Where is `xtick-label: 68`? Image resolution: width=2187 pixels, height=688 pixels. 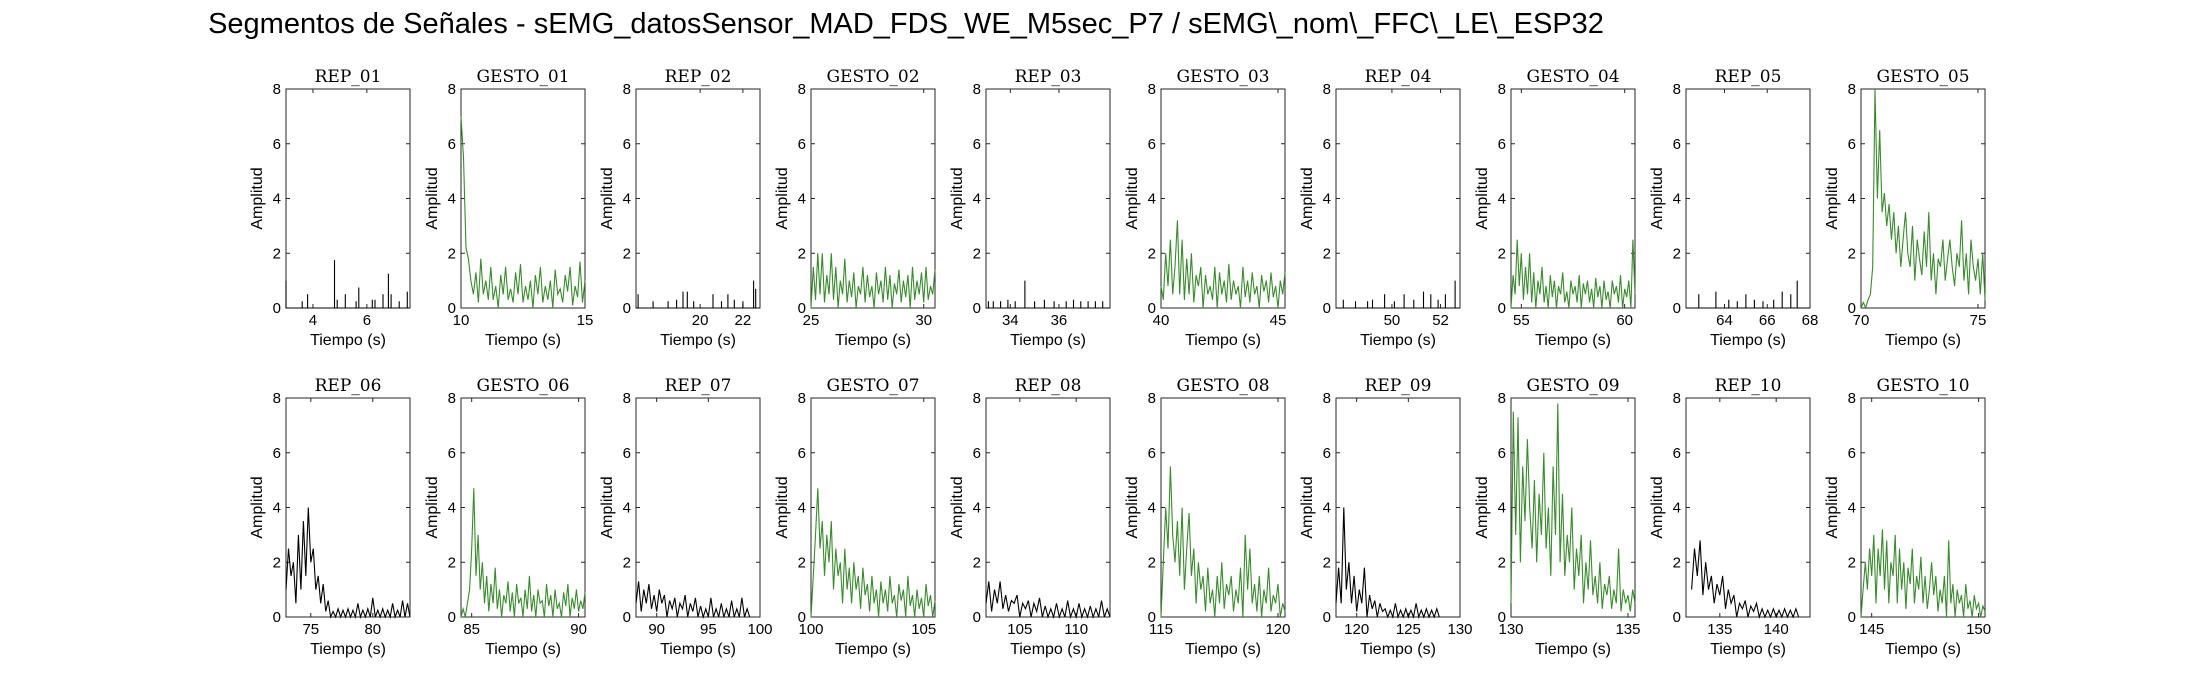 xtick-label: 68 is located at coordinates (1810, 320).